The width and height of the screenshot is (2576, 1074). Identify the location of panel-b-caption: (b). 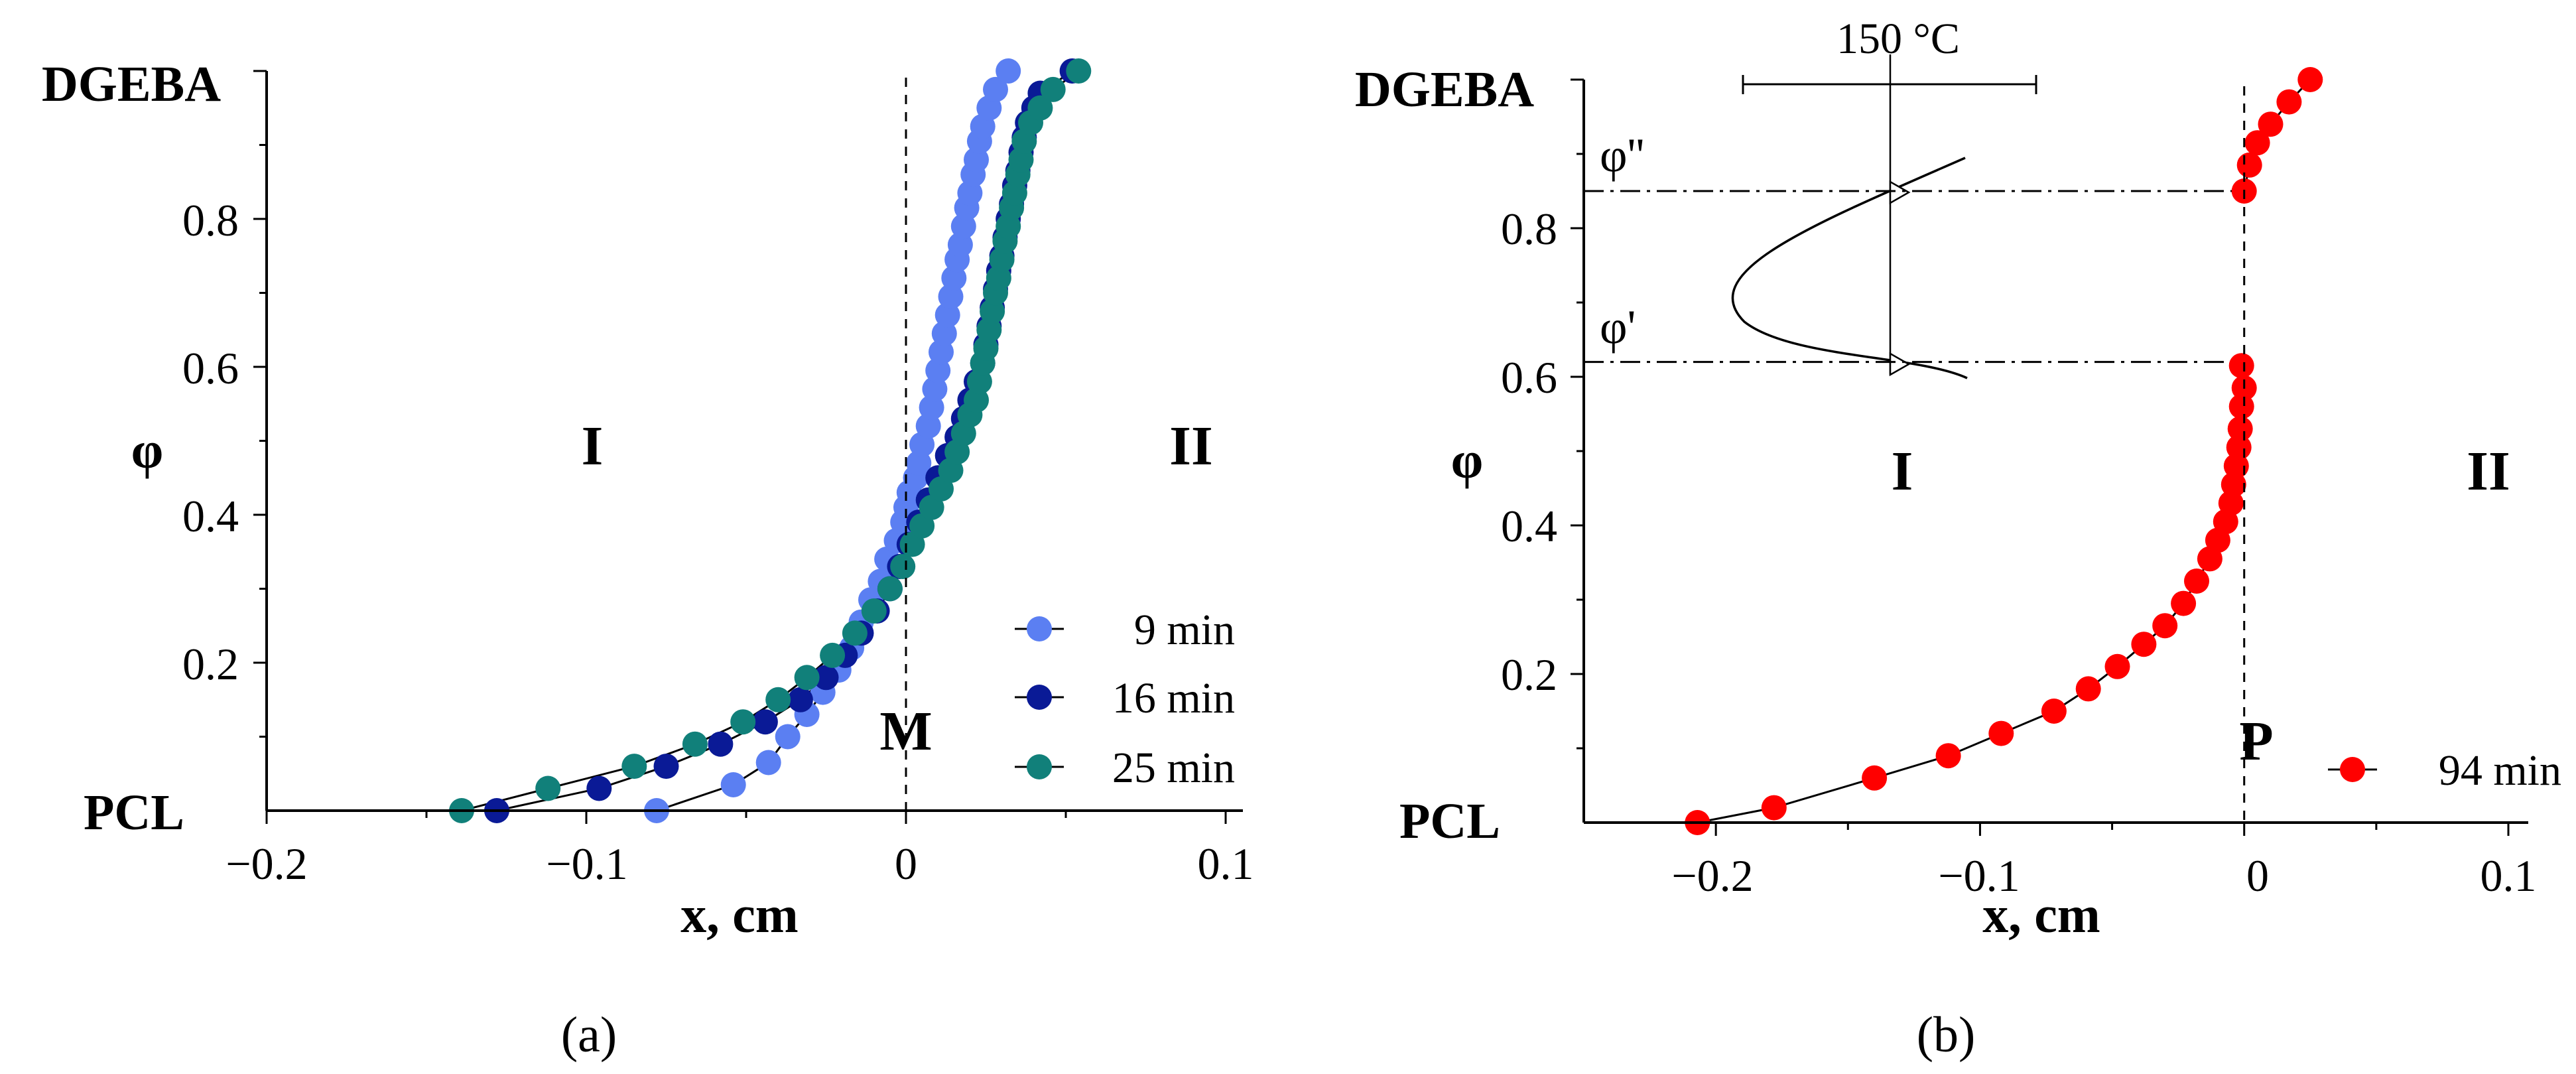
(1947, 1035).